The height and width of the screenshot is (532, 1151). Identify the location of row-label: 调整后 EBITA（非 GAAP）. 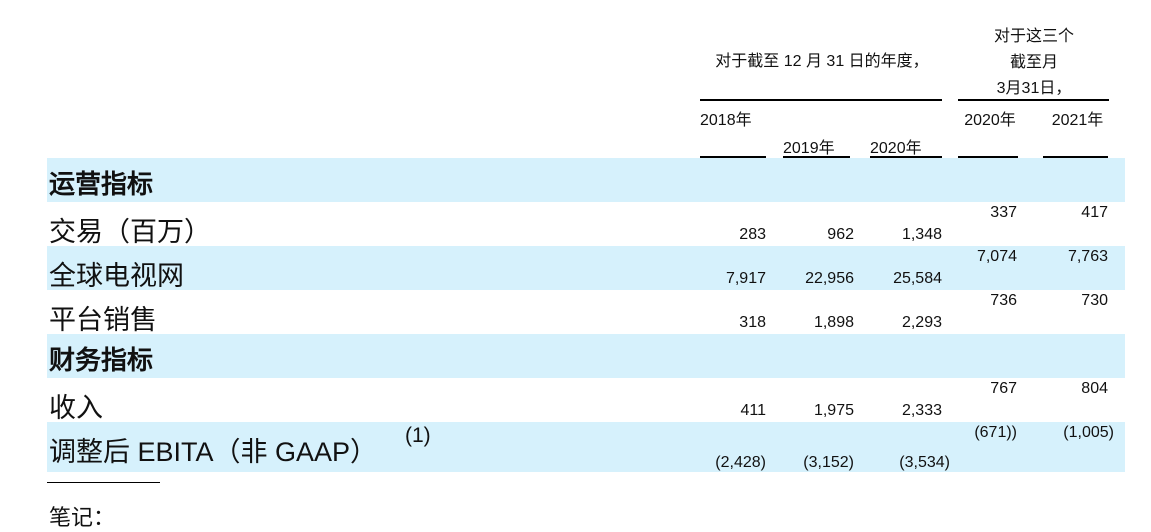
(213, 452).